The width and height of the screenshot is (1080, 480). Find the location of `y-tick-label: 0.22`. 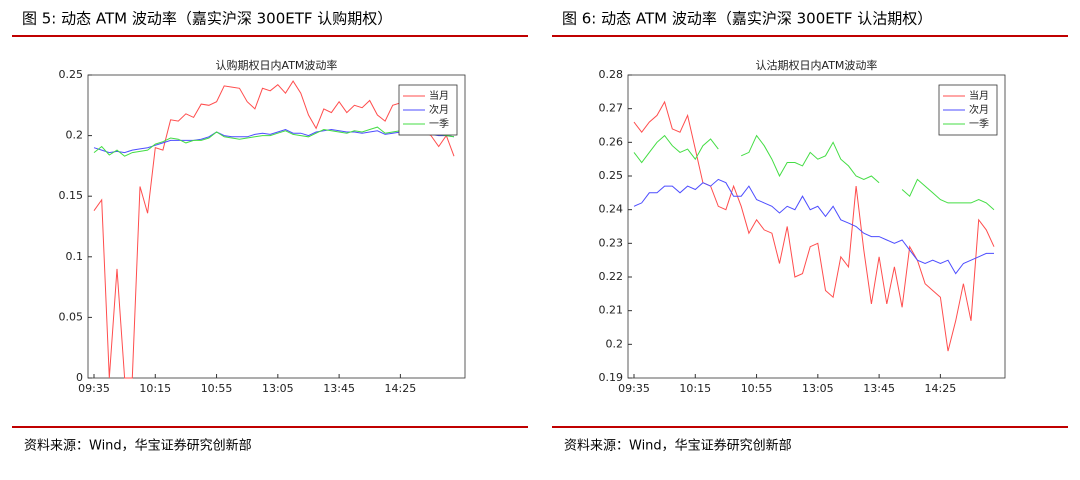

y-tick-label: 0.22 is located at coordinates (611, 276).